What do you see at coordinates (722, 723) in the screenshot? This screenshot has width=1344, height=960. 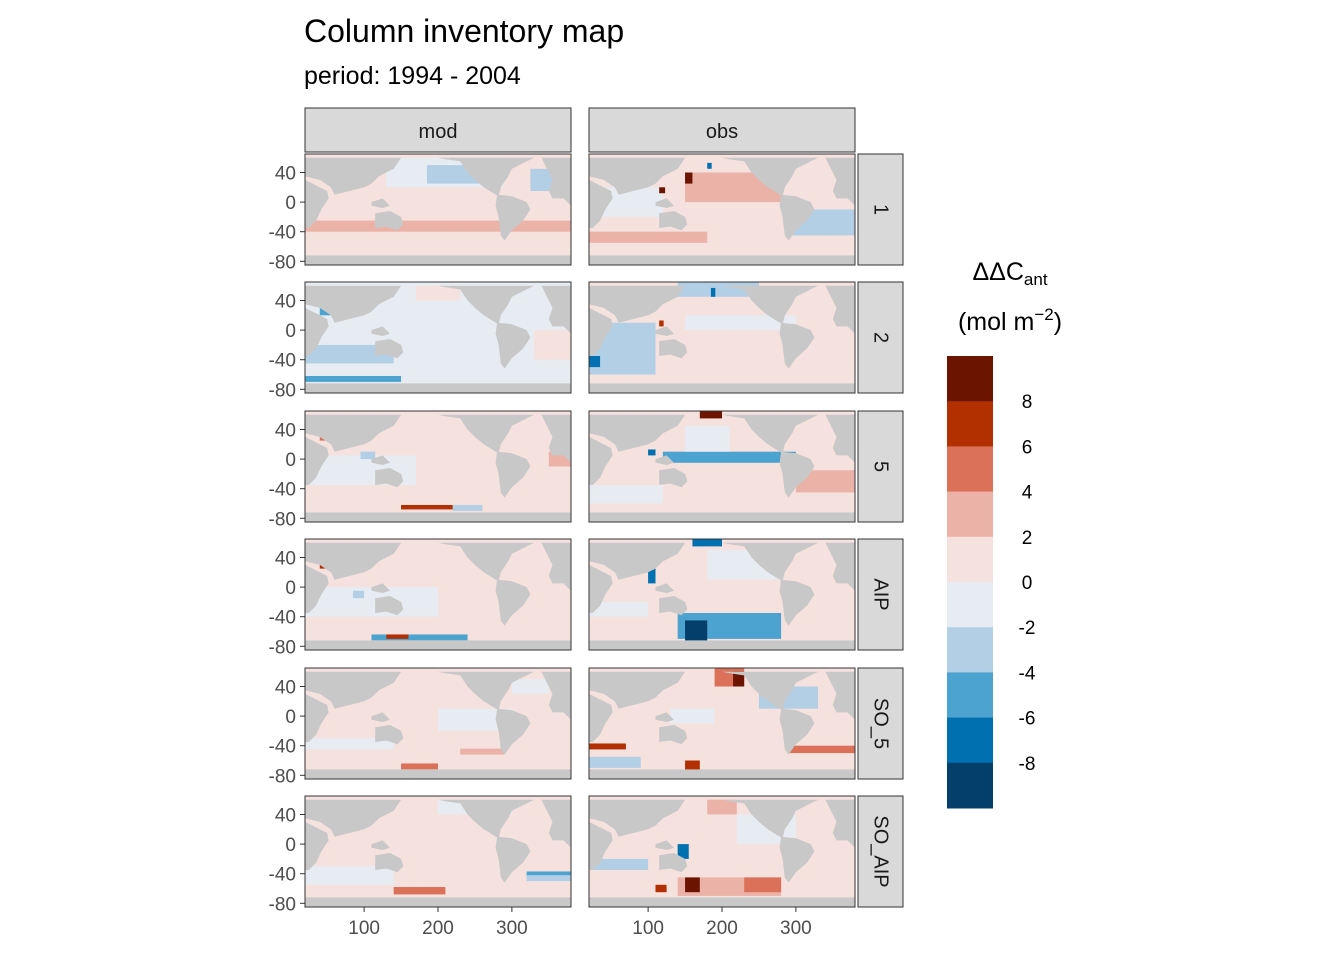 I see `panel-SO_5-obs` at bounding box center [722, 723].